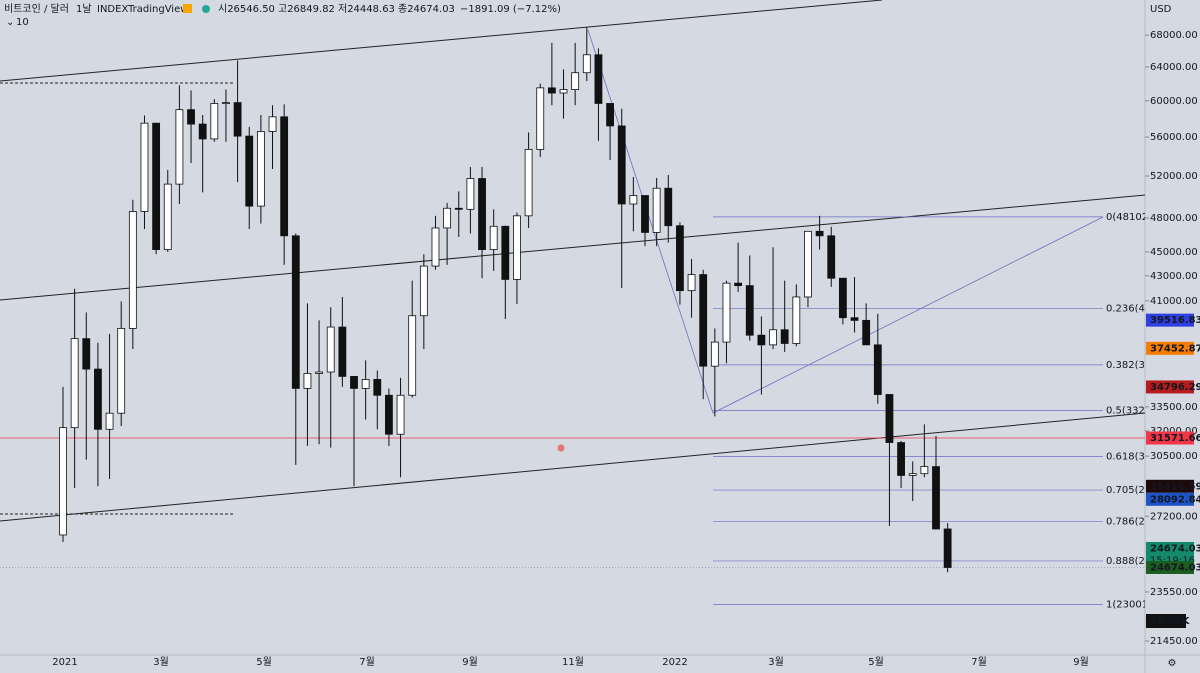 This screenshot has height=673, width=1200. What do you see at coordinates (1174, 431) in the screenshot?
I see `y-tick-label: 32000.00` at bounding box center [1174, 431].